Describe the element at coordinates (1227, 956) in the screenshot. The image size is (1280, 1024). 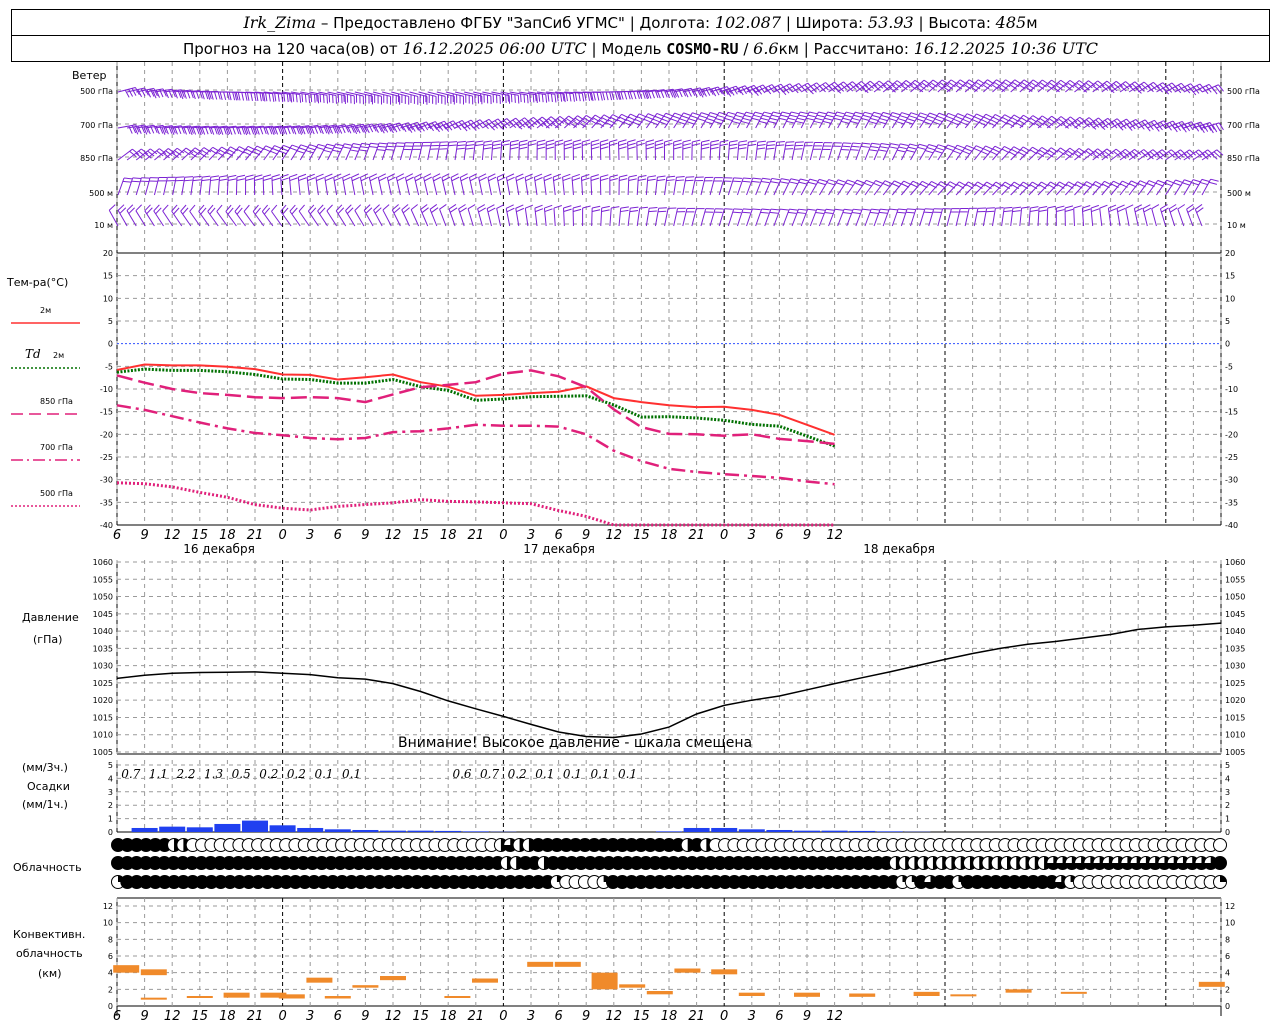
I see `conv-tick-right: 6` at that location.